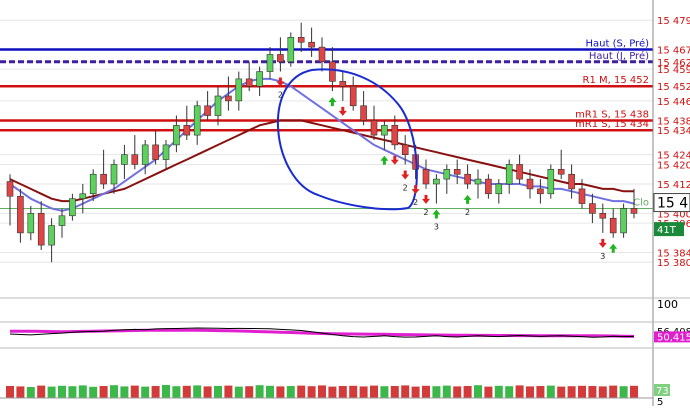 The width and height of the screenshot is (690, 410). I want to click on price-tick-label: 15 412, so click(673, 185).